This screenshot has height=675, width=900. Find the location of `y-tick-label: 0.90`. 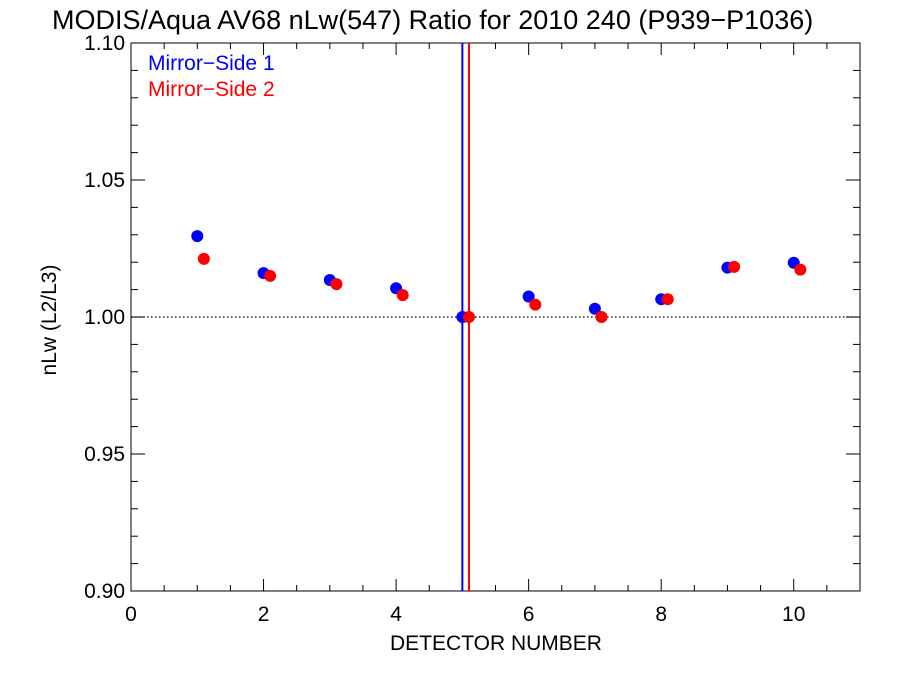

y-tick-label: 0.90 is located at coordinates (104, 591).